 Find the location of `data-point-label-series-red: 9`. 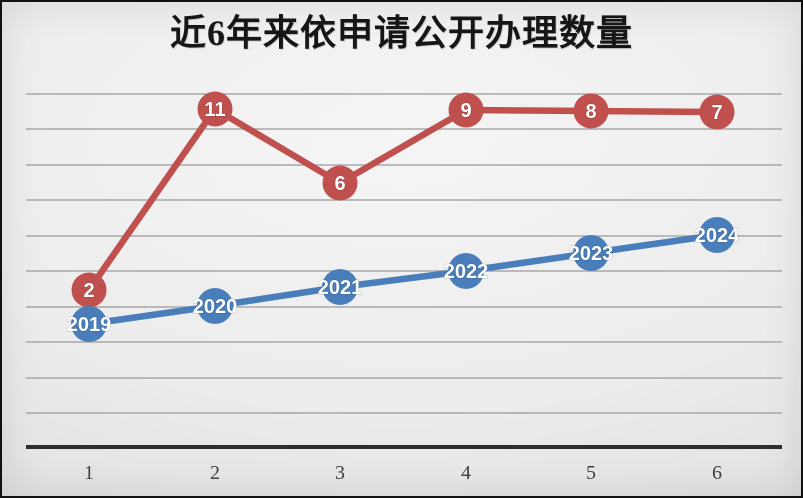

data-point-label-series-red: 9 is located at coordinates (465, 111).